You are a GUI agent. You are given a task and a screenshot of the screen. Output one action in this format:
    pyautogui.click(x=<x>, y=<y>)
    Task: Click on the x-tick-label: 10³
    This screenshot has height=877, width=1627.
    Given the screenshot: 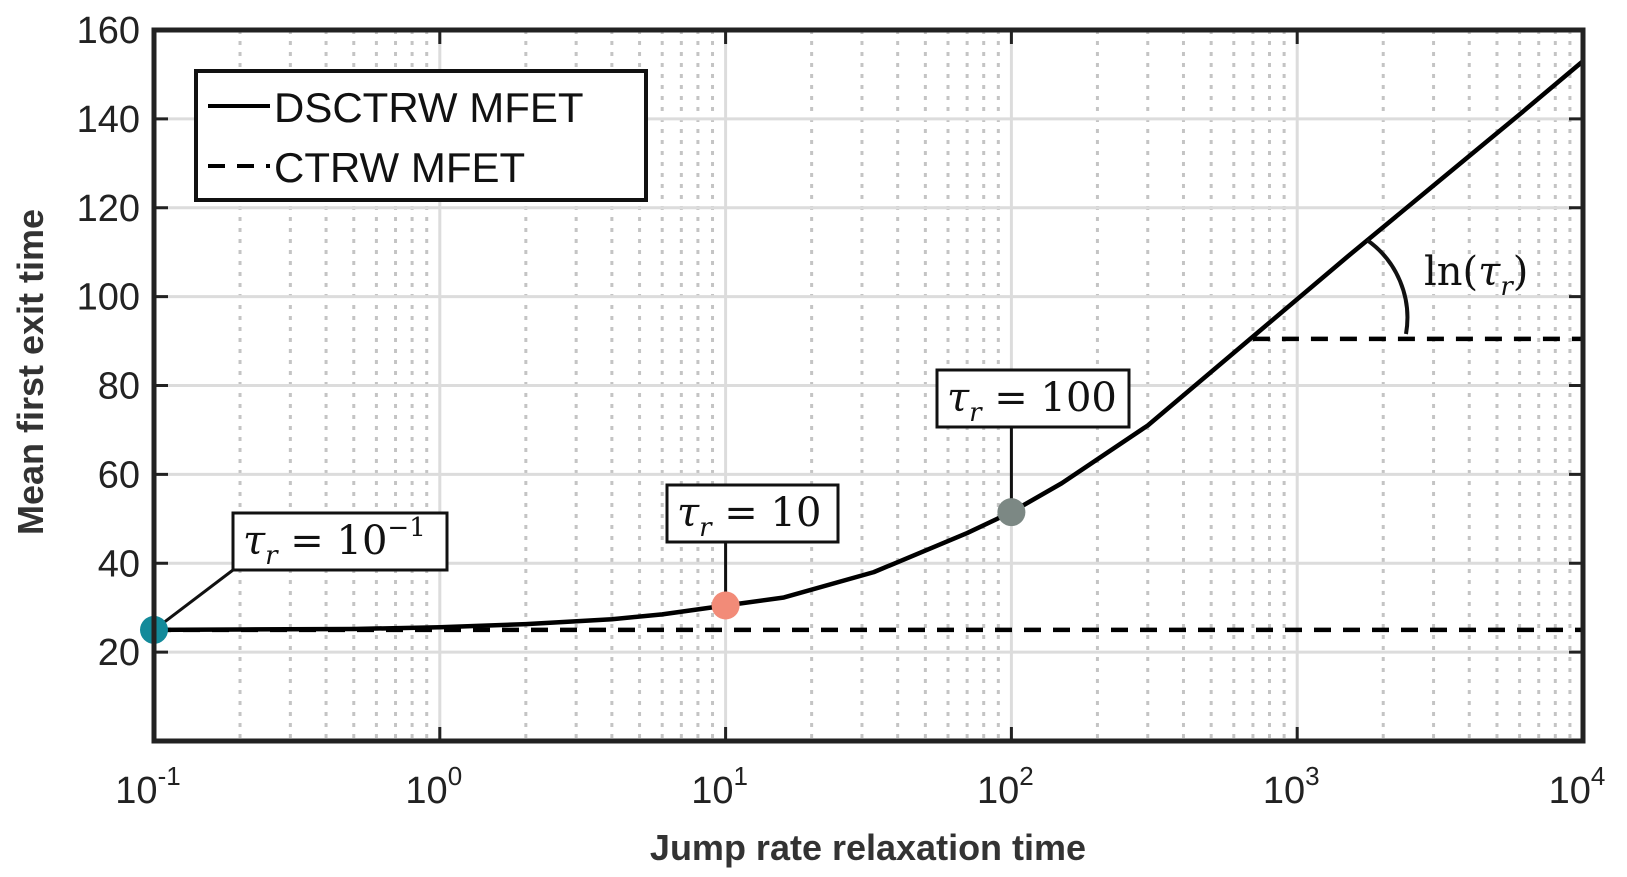 What is the action you would take?
    pyautogui.click(x=1291, y=786)
    